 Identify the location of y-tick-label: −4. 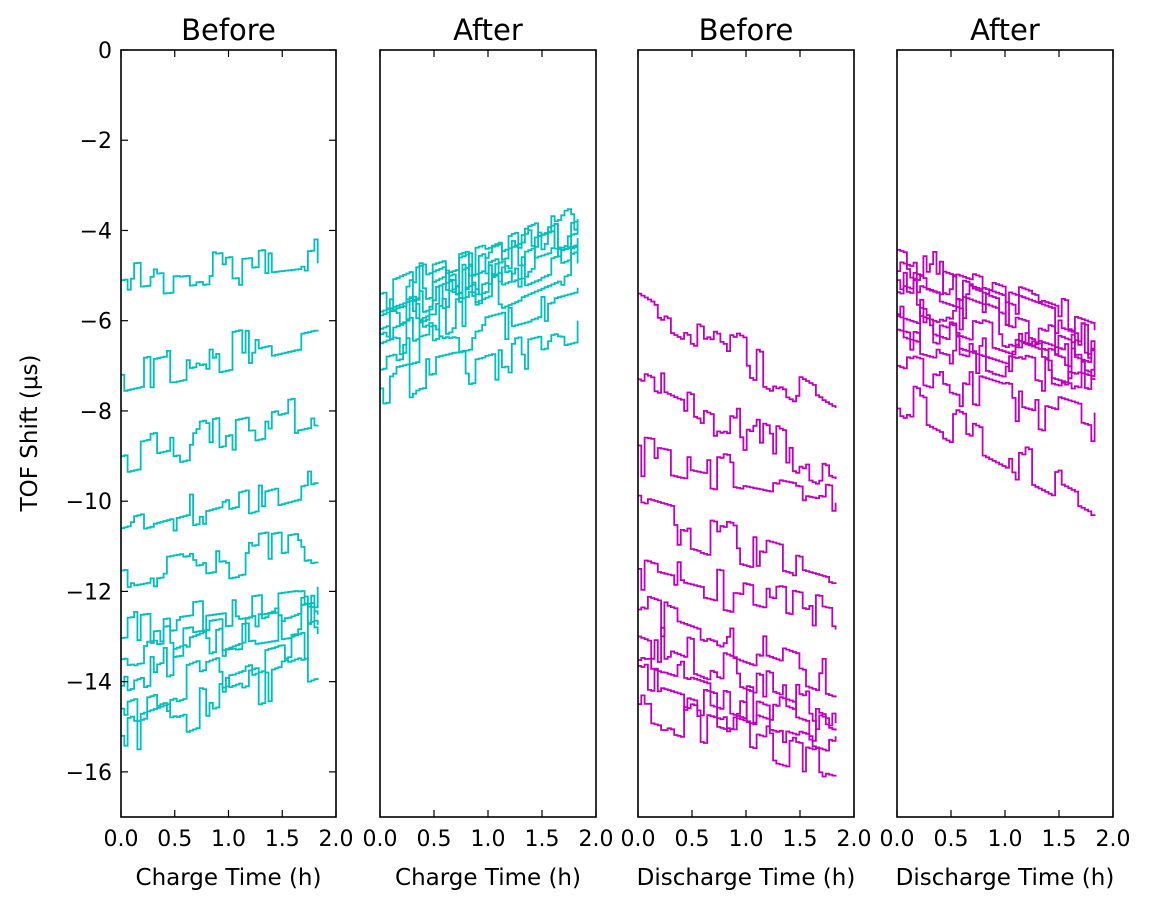
(96, 231).